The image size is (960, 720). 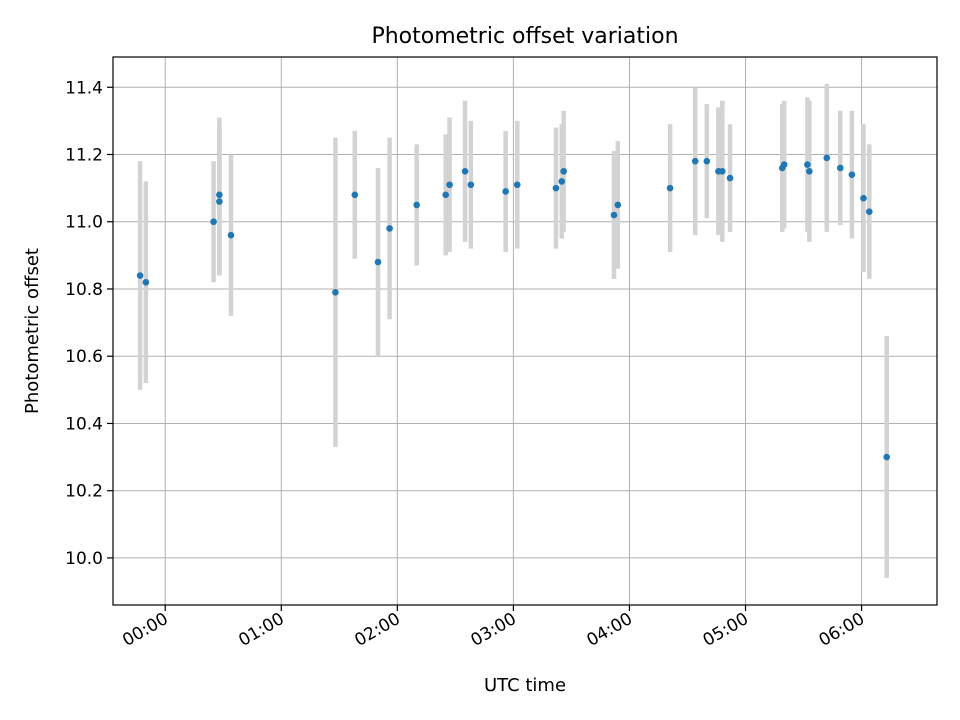 What do you see at coordinates (32, 331) in the screenshot?
I see `y-axis-label: Photometric offset` at bounding box center [32, 331].